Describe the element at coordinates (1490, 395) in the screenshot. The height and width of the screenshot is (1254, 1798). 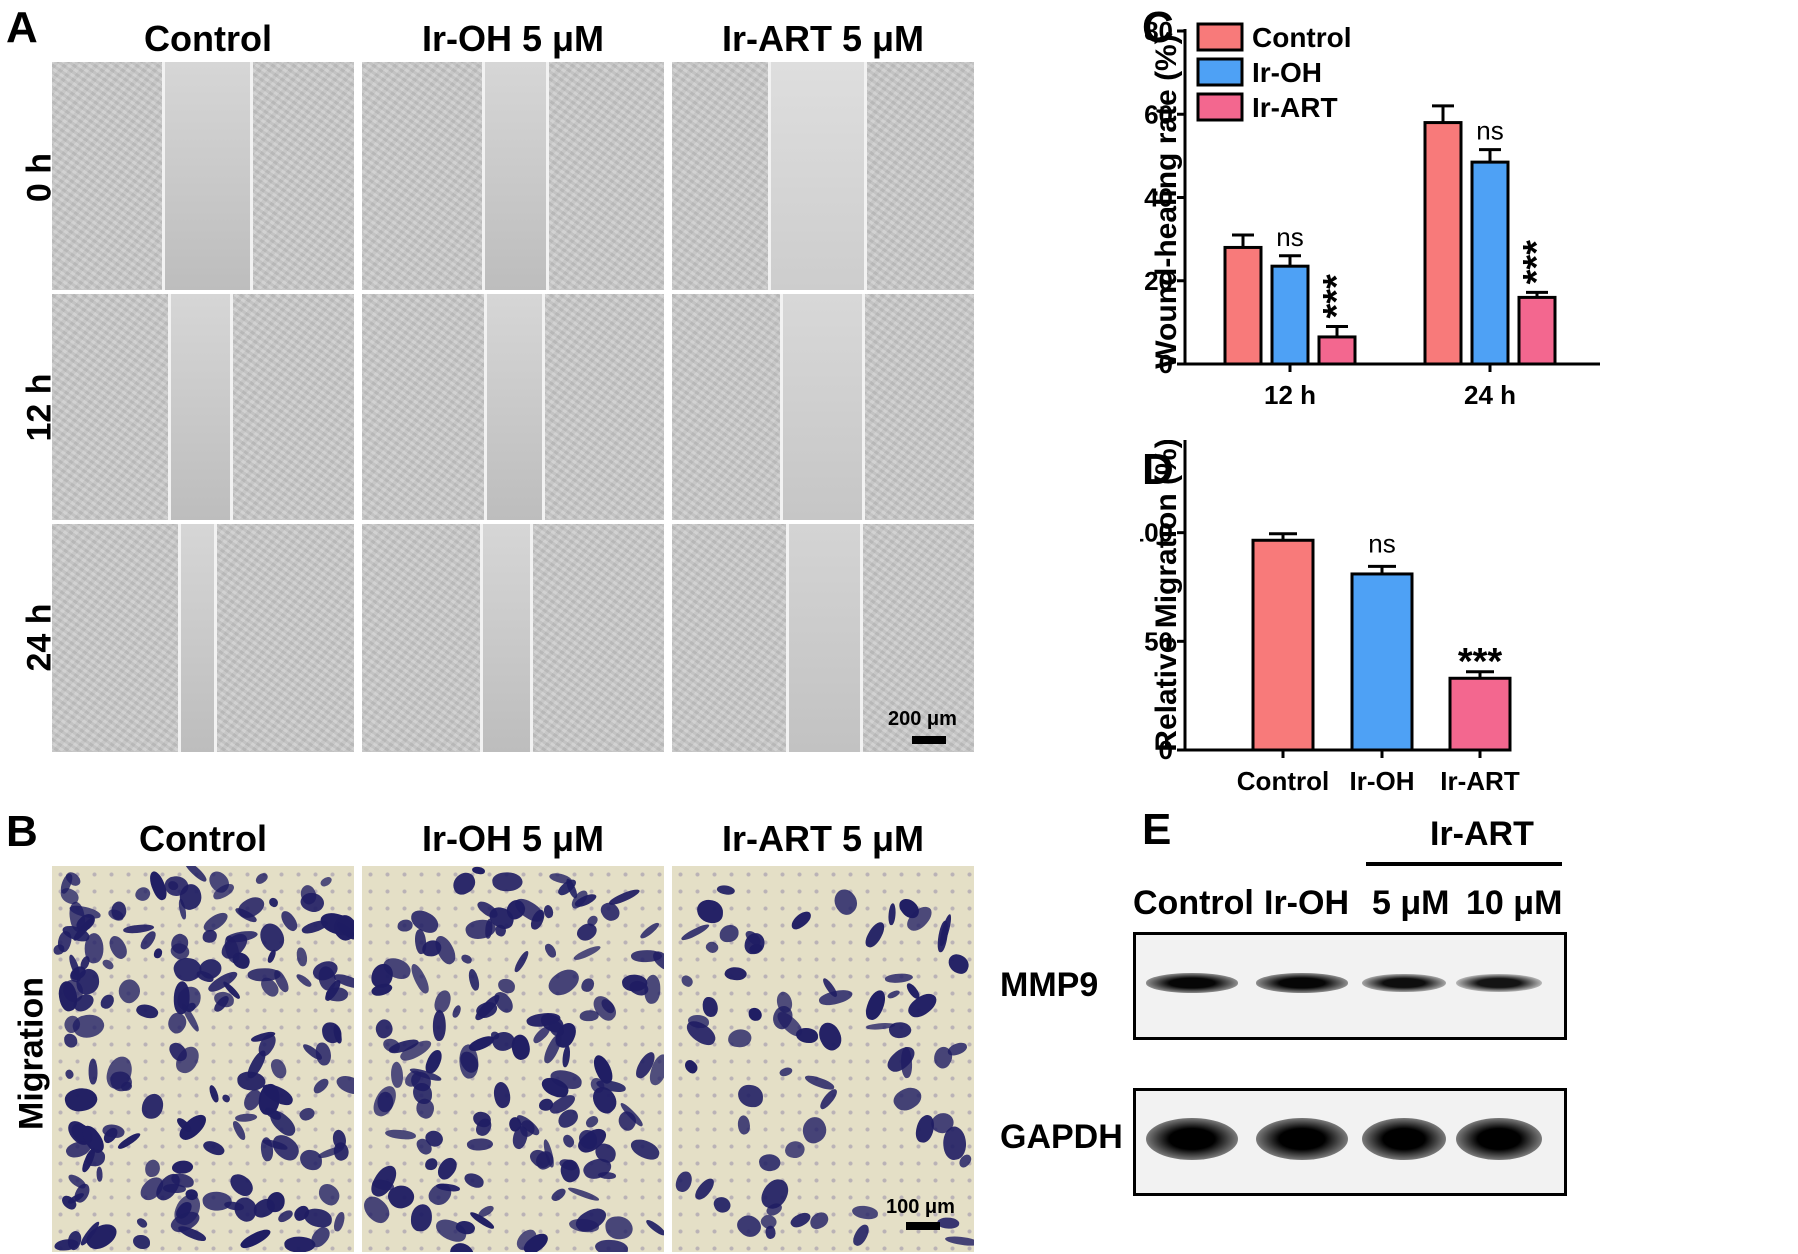
I see `chart-c-x-tick-label: 24 h` at that location.